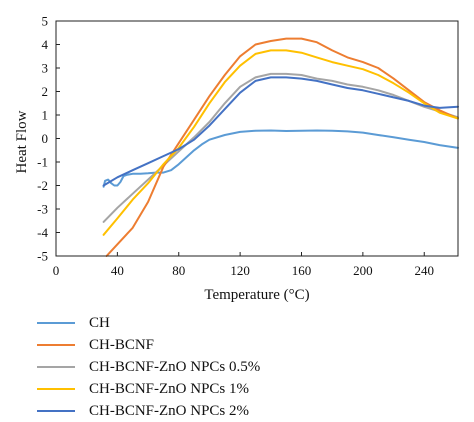  What do you see at coordinates (122, 344) in the screenshot?
I see `legend-label: CH-BCNF` at bounding box center [122, 344].